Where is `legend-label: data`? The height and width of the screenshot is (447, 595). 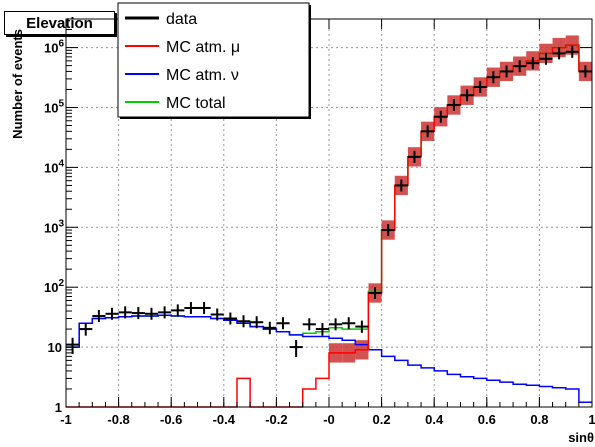
legend-label: data is located at coordinates (181, 19).